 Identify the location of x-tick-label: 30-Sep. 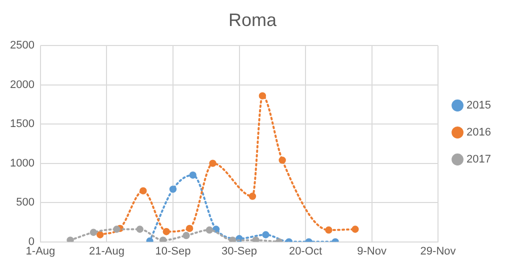
(239, 251).